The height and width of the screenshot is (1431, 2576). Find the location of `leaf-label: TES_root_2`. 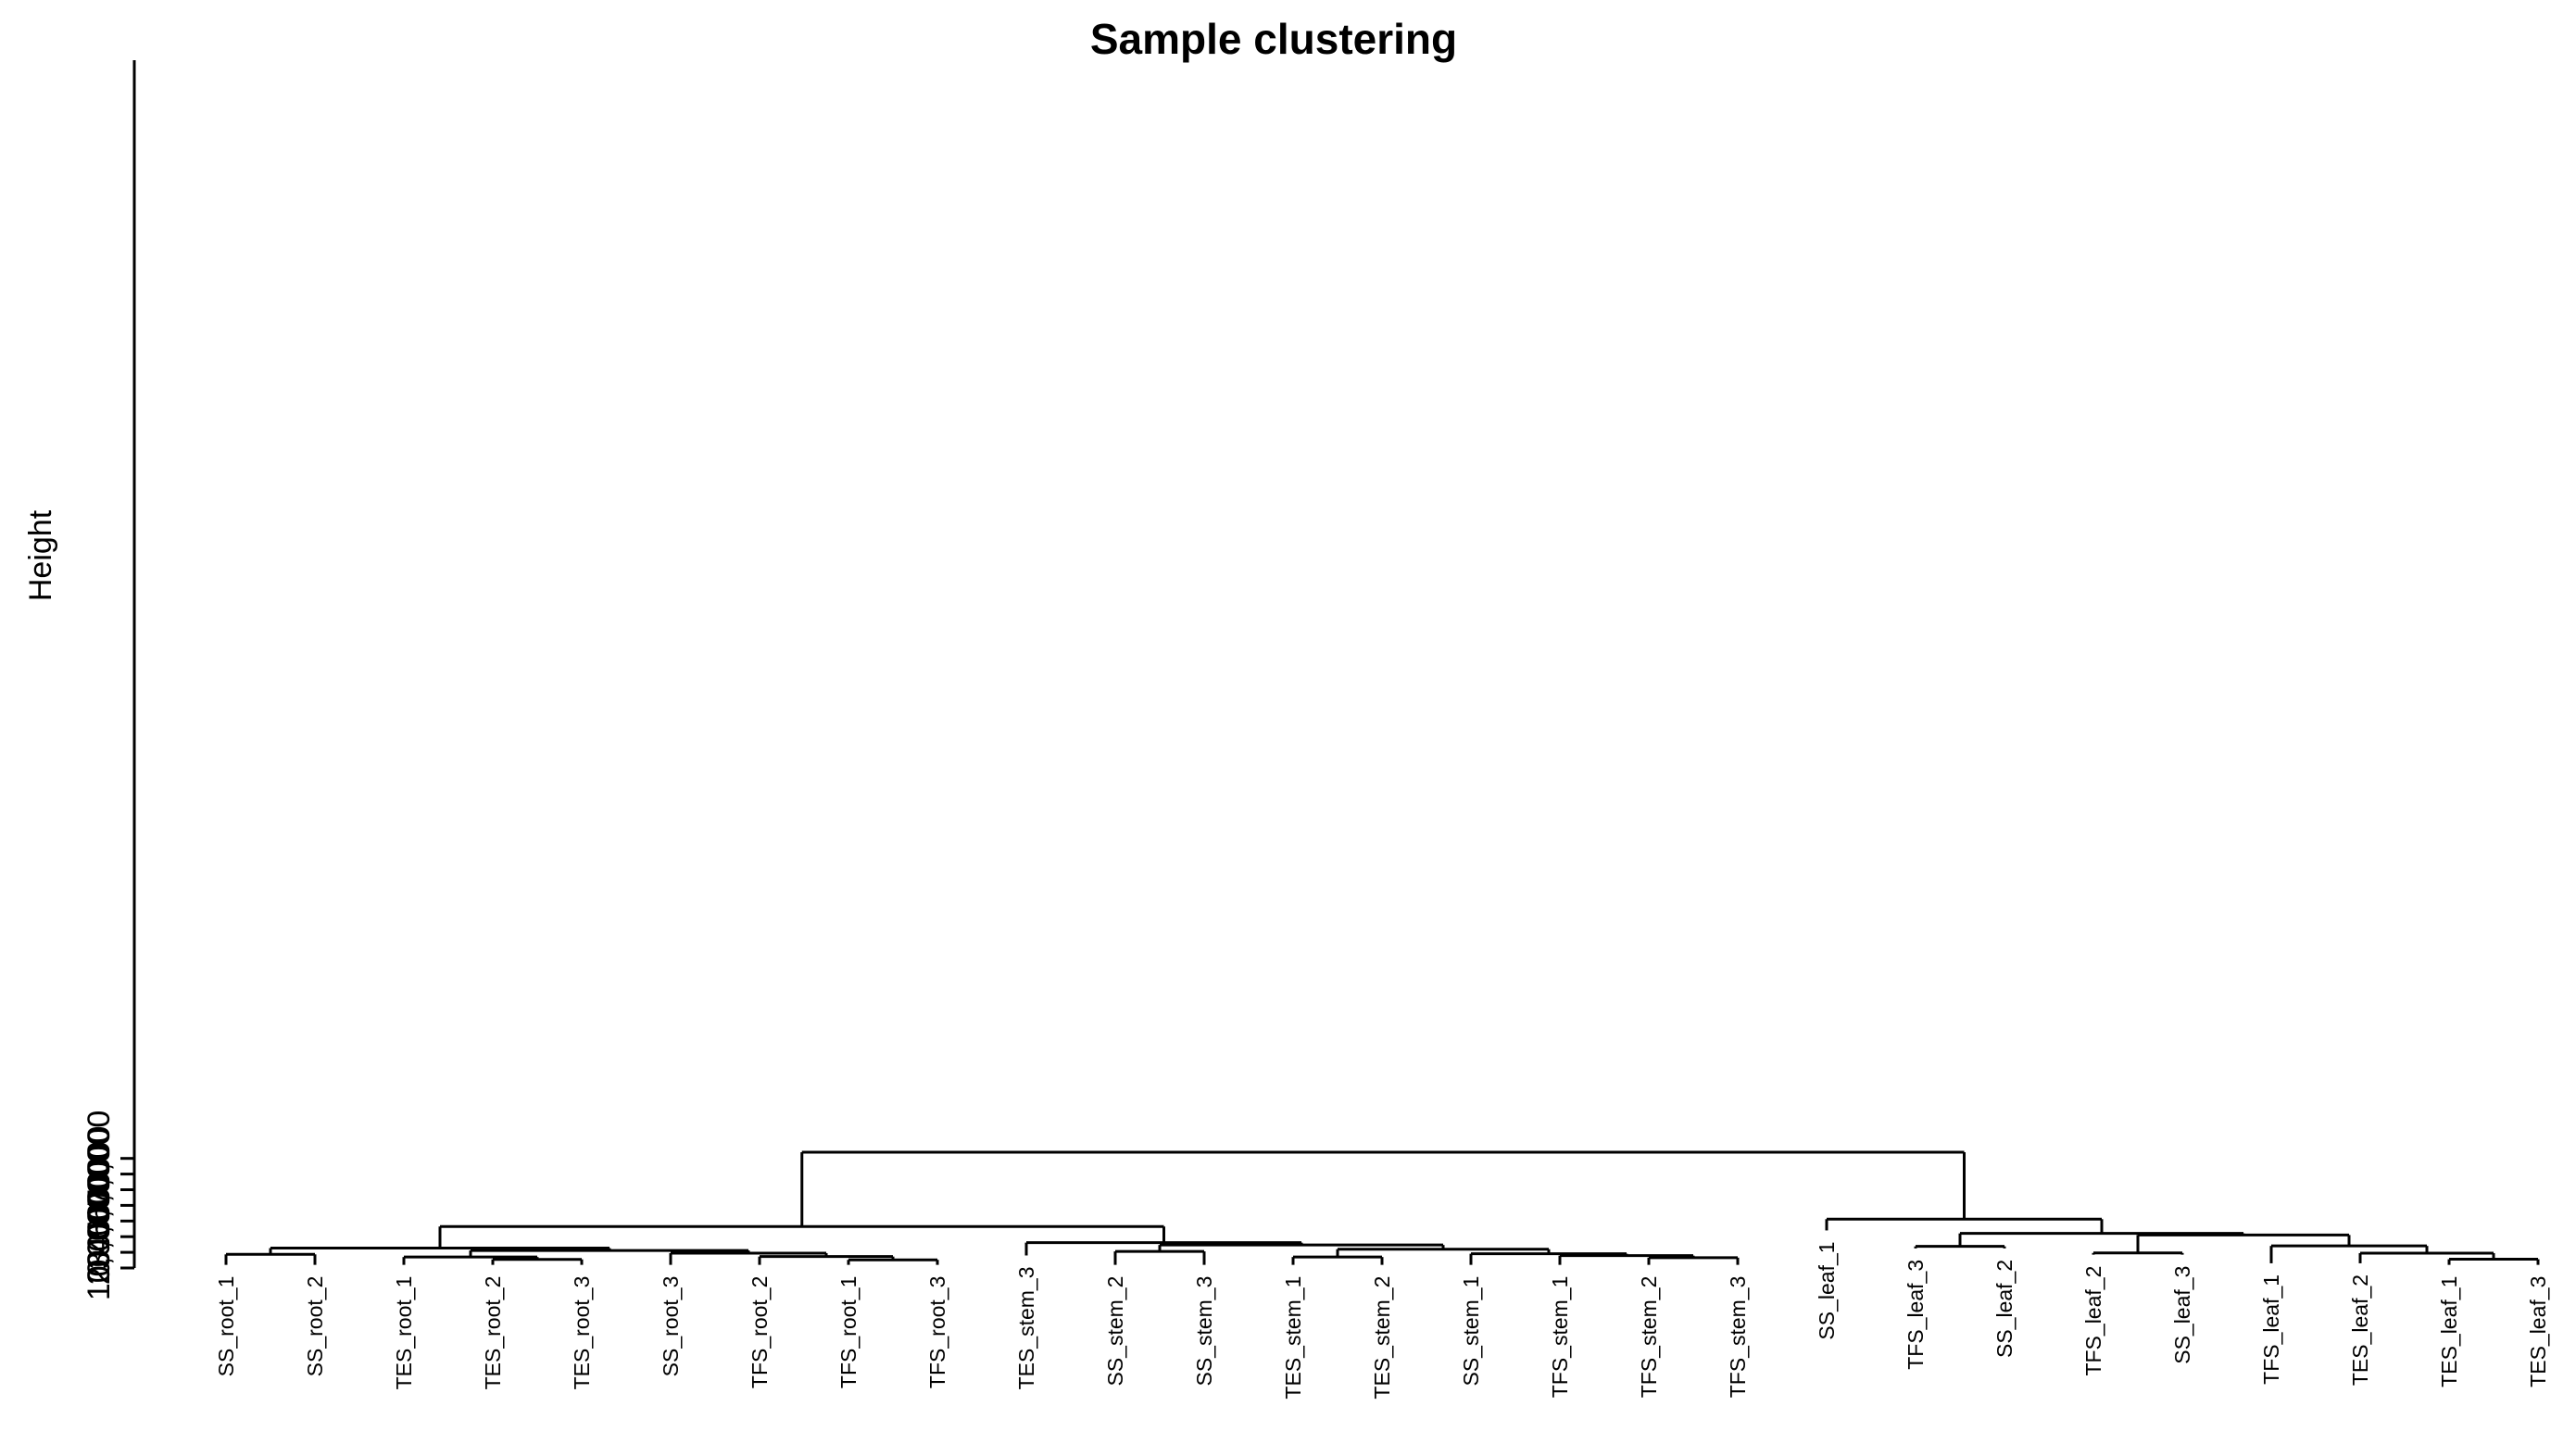

leaf-label: TES_root_2 is located at coordinates (493, 1333).